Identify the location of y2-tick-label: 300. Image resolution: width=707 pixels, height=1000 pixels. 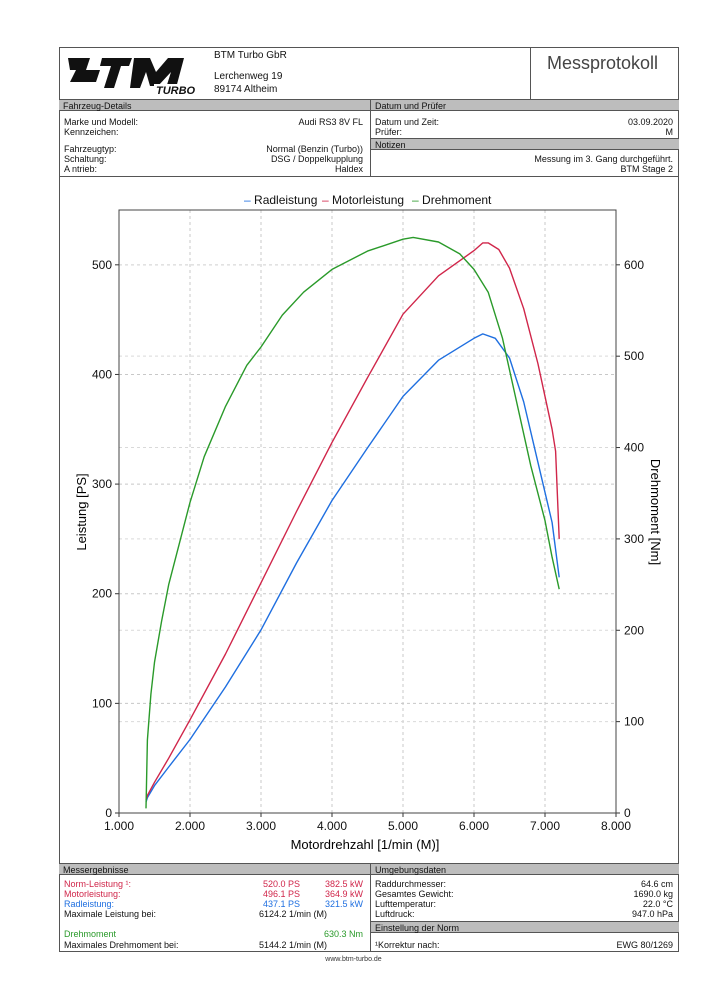
(634, 539).